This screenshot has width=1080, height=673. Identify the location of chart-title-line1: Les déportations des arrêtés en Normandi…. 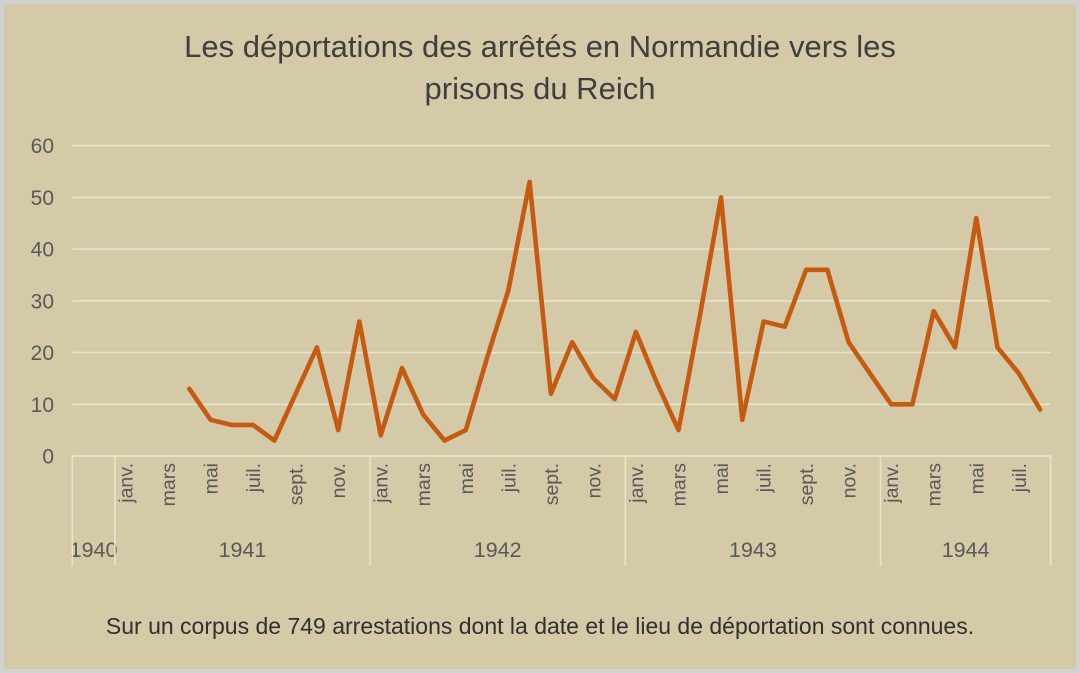
(540, 46).